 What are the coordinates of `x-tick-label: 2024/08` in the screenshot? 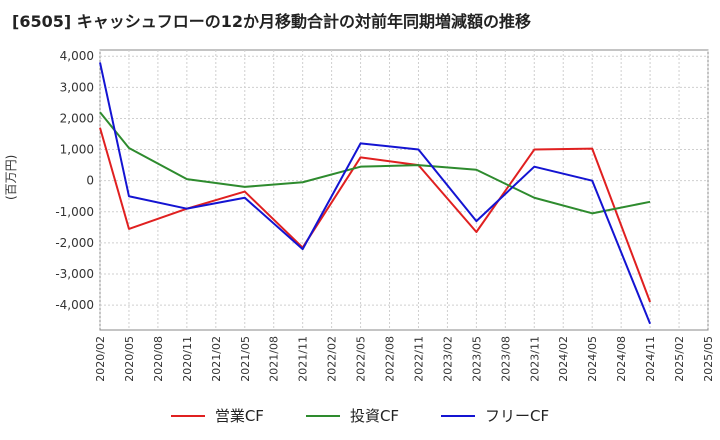 It's located at (621, 359).